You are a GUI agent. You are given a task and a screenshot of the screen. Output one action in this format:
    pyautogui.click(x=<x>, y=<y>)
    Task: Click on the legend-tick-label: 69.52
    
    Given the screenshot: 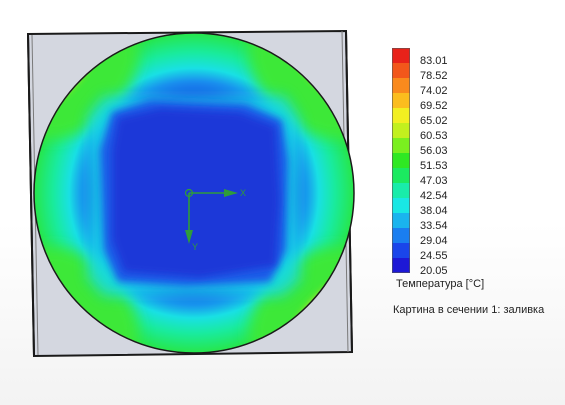 What is the action you would take?
    pyautogui.click(x=434, y=106)
    